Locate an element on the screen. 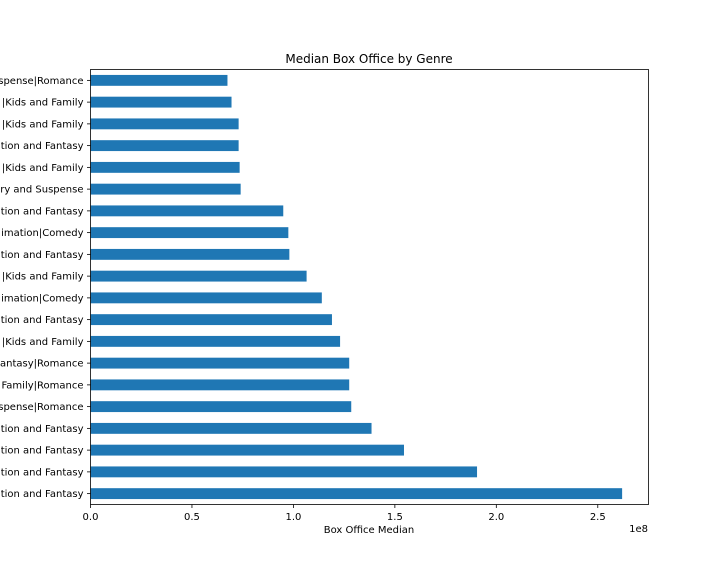 The width and height of the screenshot is (720, 576). x-tick-label: 0.5 is located at coordinates (192, 517).